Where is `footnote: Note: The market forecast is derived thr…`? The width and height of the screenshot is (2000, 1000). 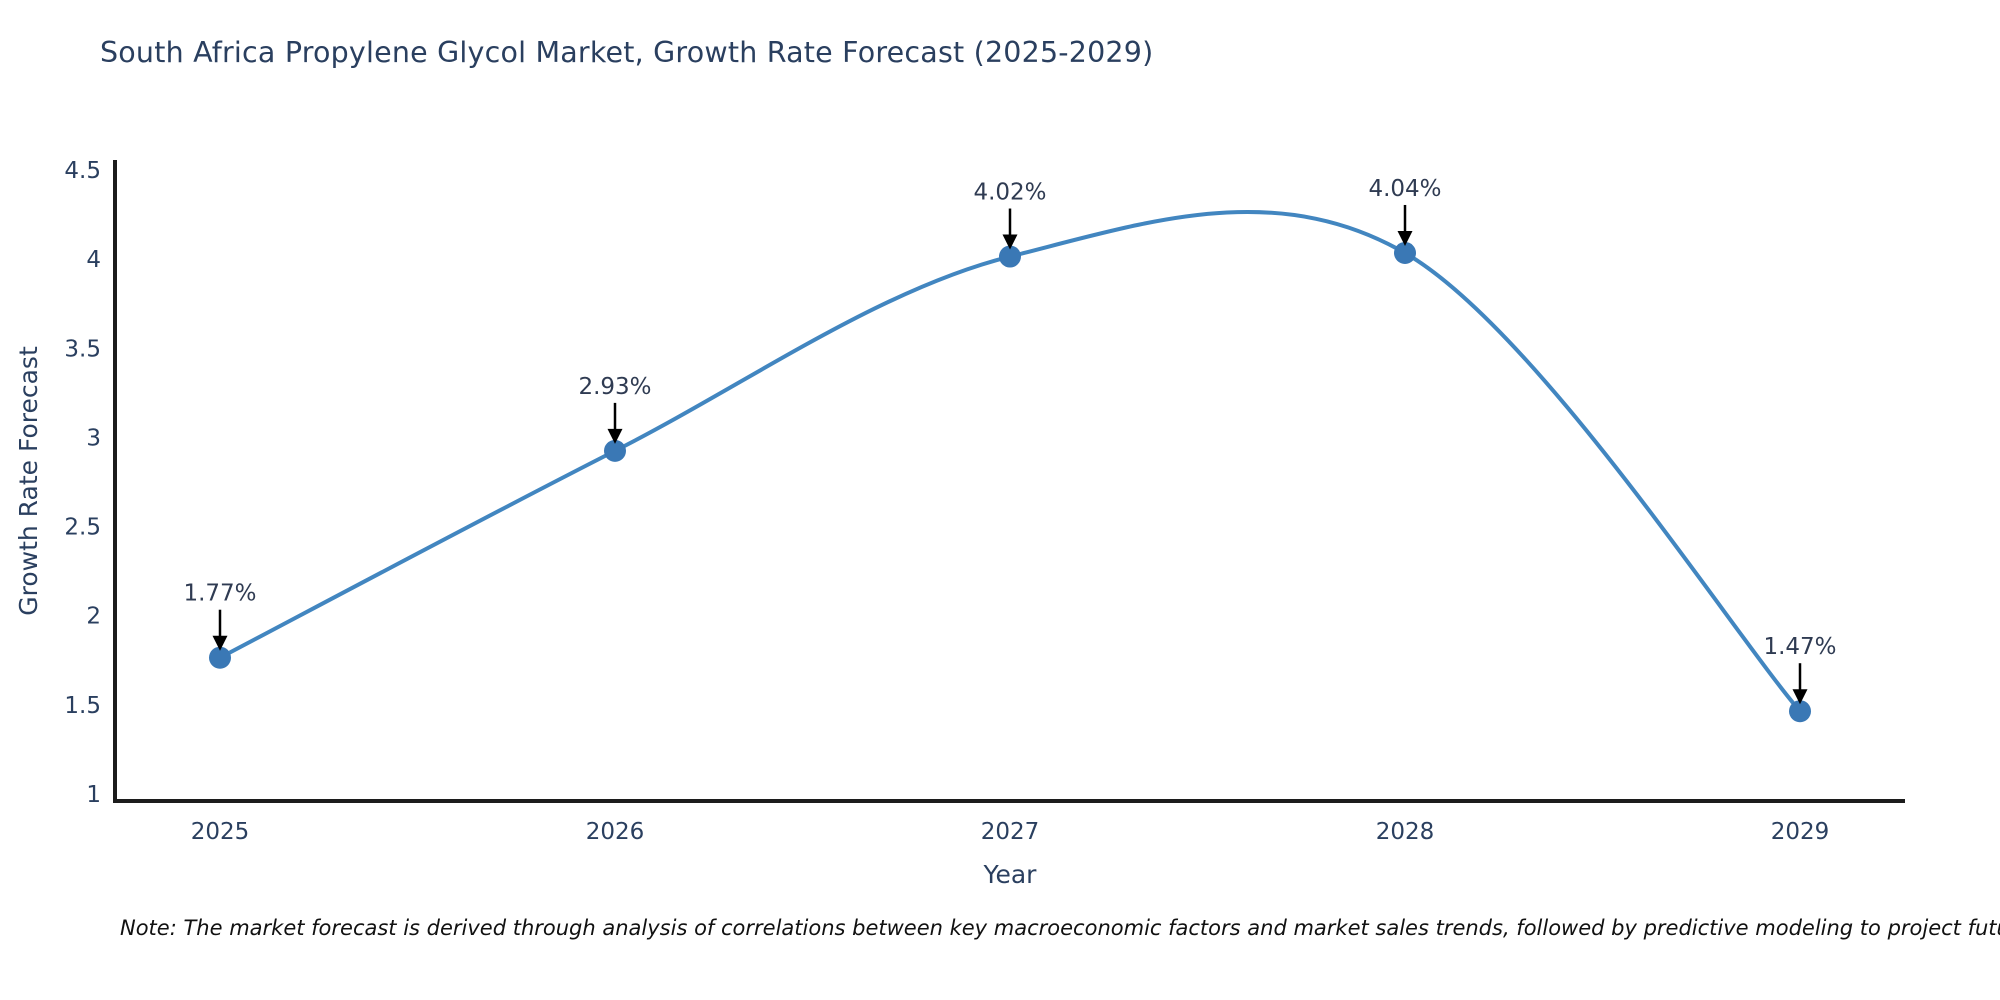 footnote: Note: The market forecast is derived thr… is located at coordinates (1060, 928).